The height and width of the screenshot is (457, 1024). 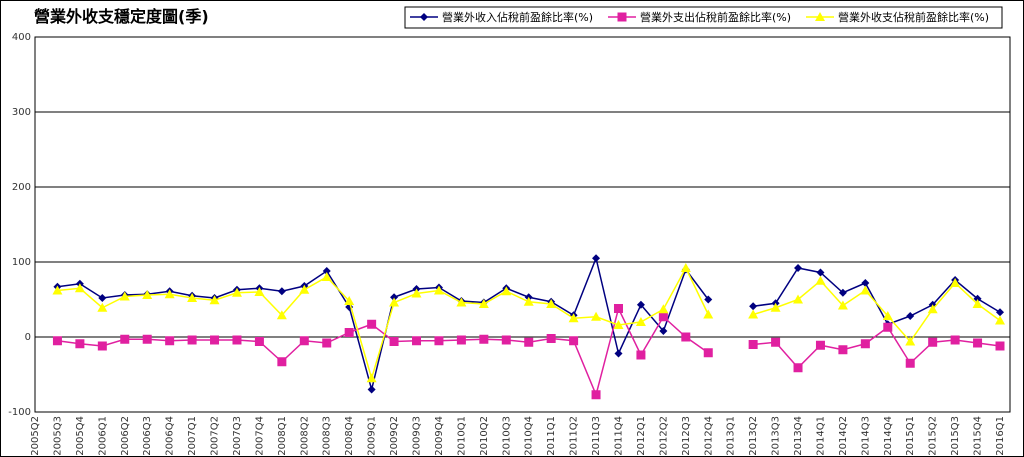 I want to click on x-tick-label: 2013Q4, so click(x=798, y=436).